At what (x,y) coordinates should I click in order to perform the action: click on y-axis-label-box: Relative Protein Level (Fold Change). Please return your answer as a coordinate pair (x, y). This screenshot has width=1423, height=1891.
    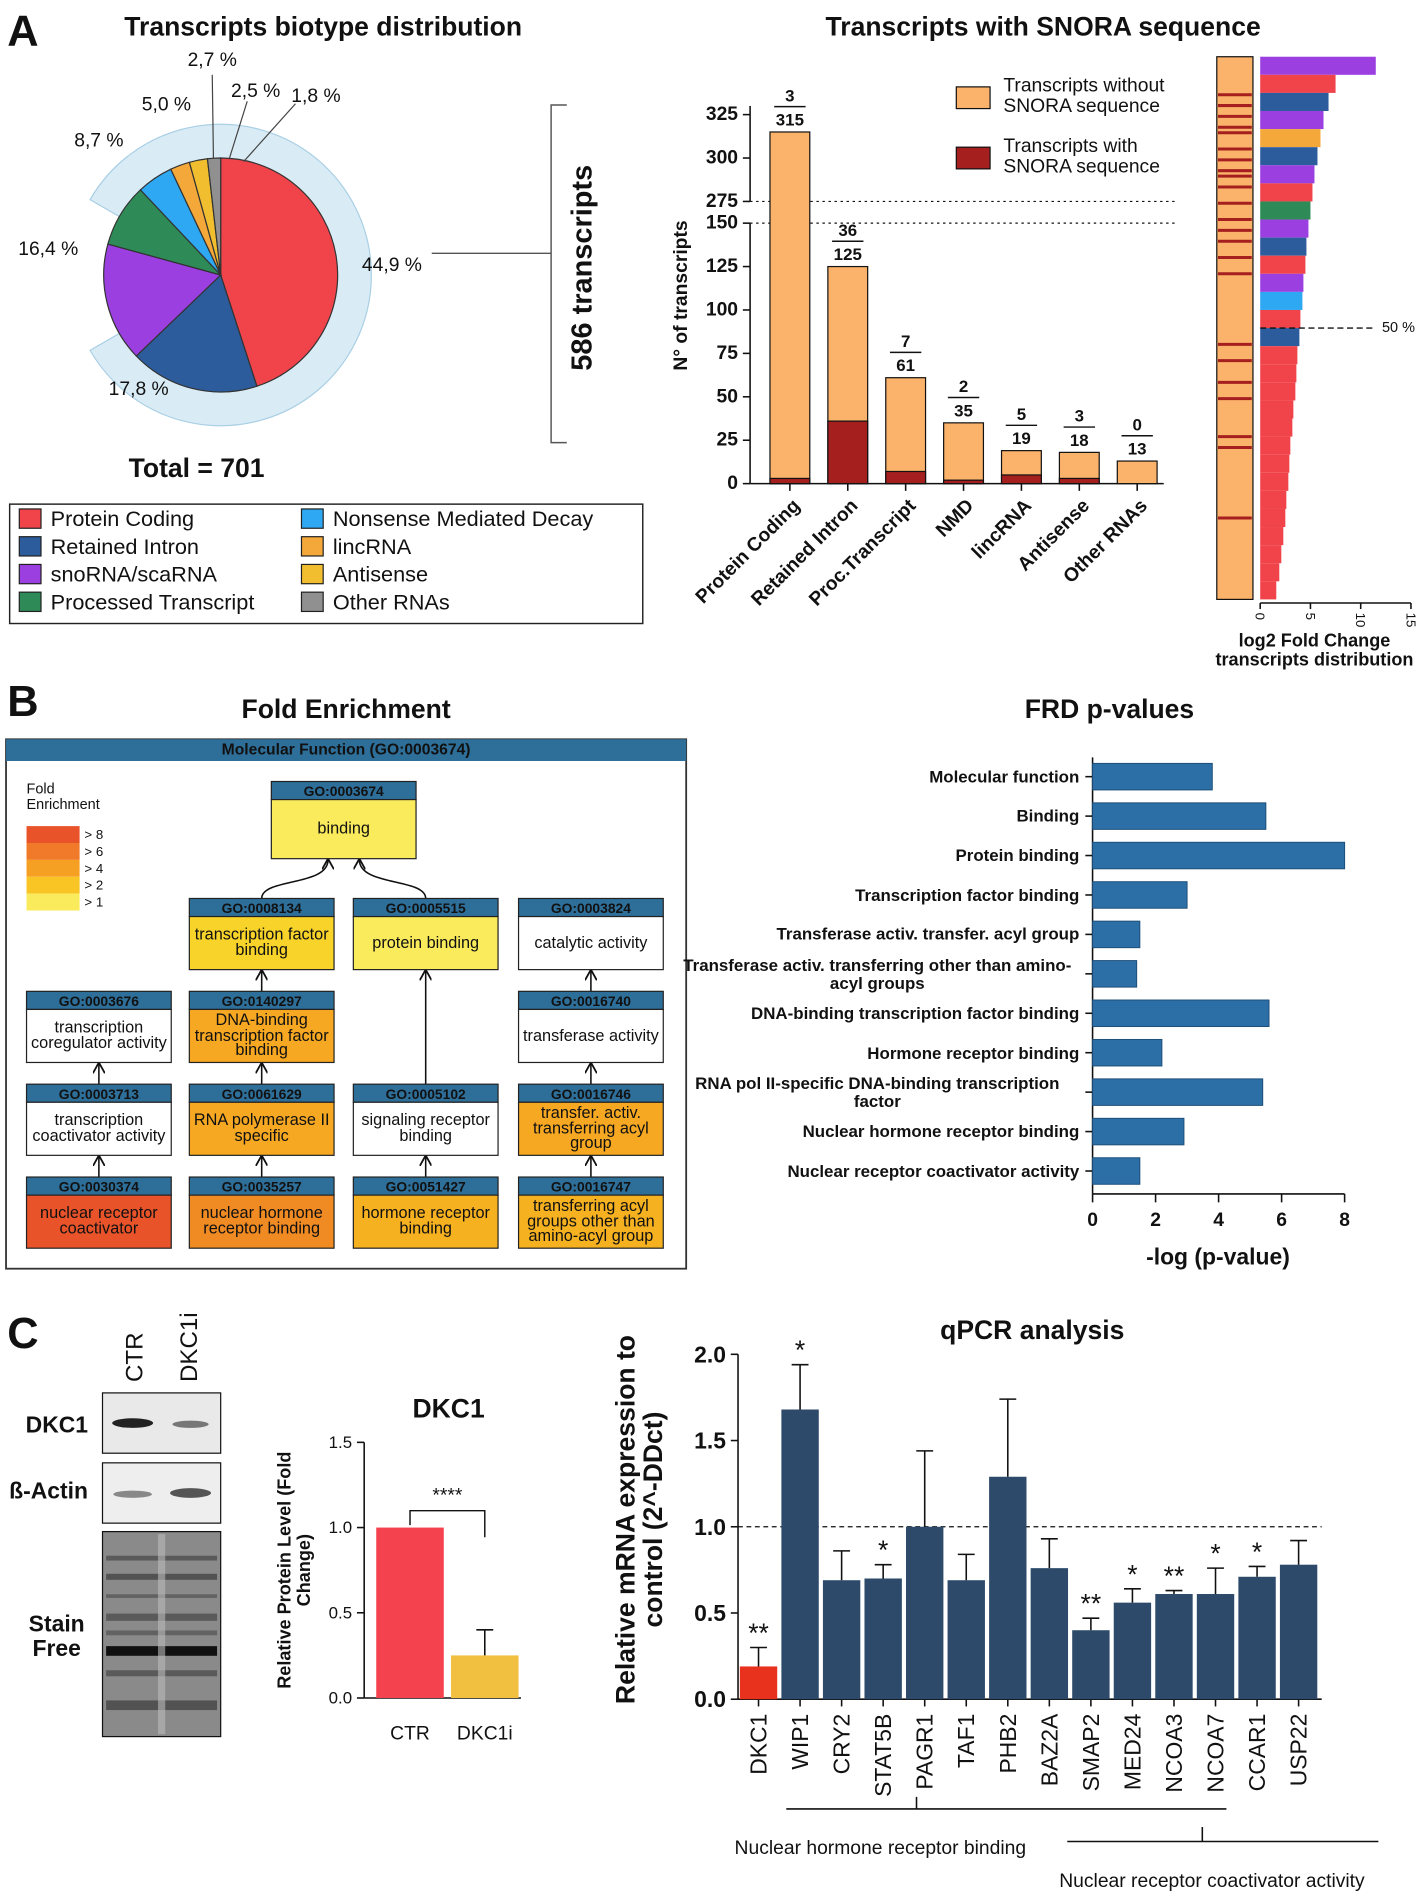
    Looking at the image, I should click on (294, 1570).